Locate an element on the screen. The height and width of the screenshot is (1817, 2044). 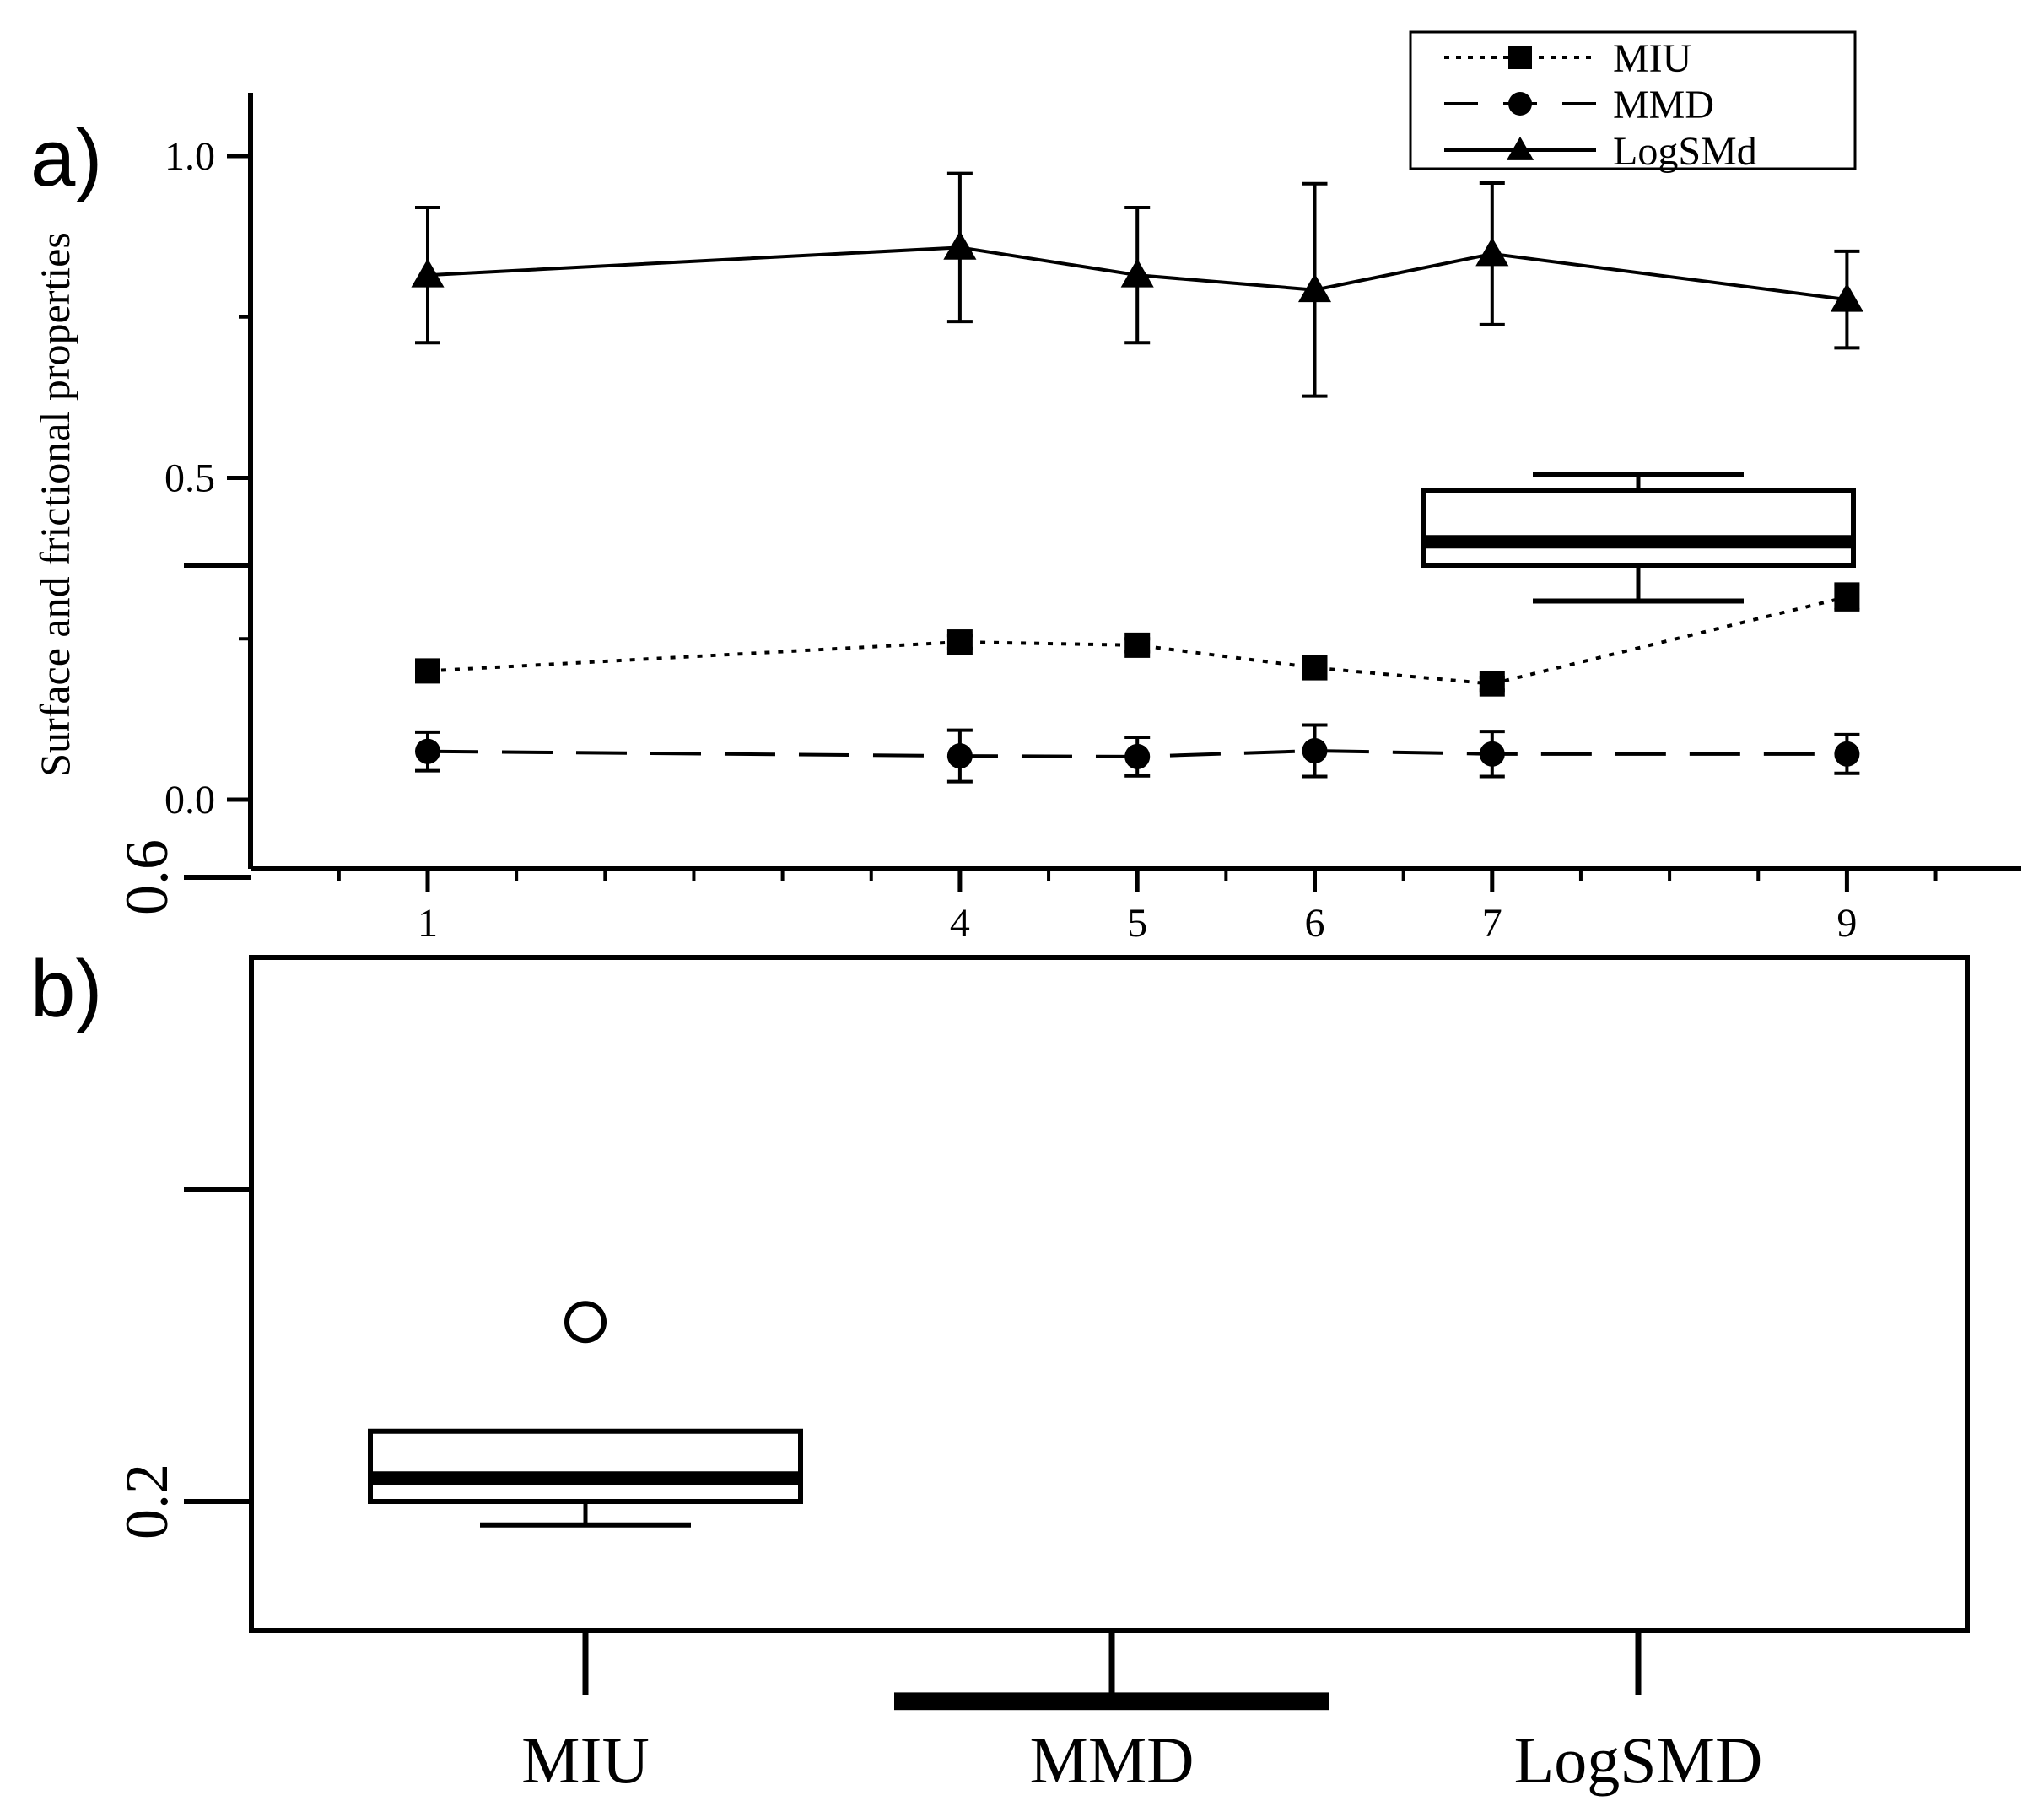
outlier-point is located at coordinates (585, 1322).